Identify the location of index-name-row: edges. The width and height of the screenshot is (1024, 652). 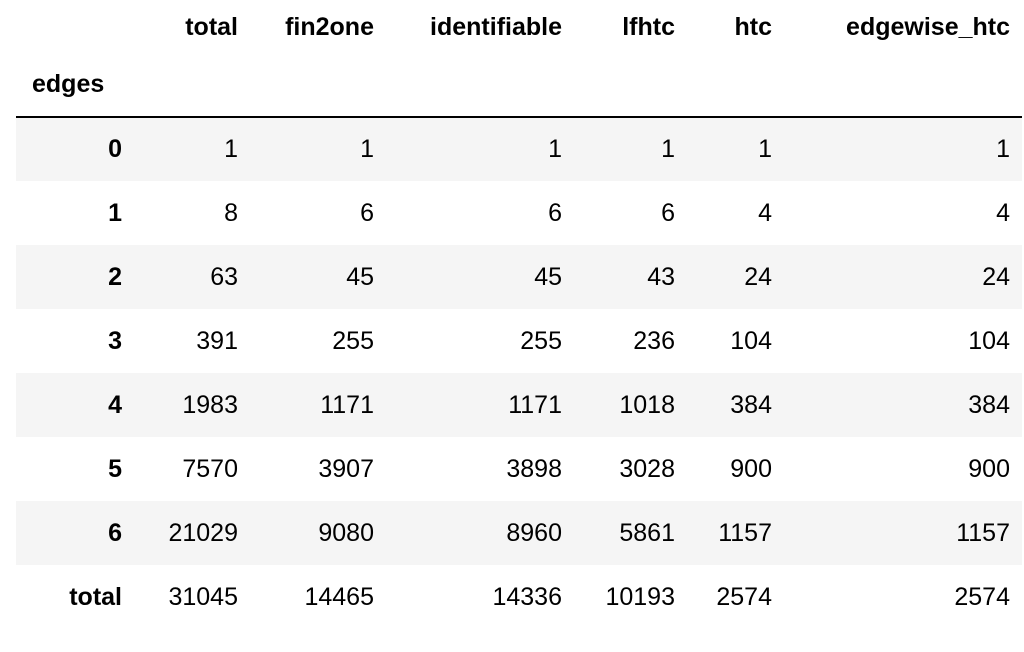
(519, 85).